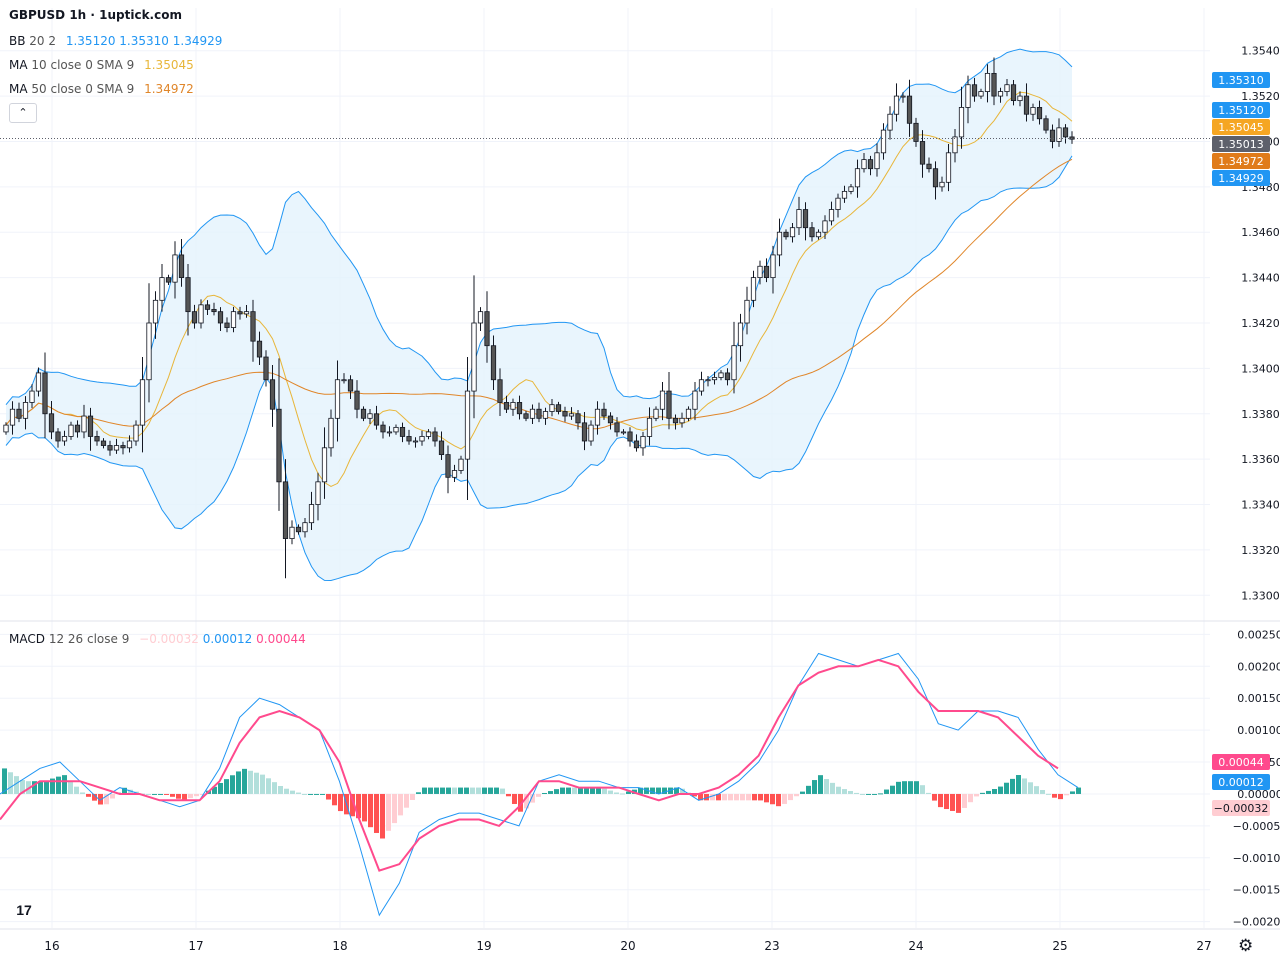 The image size is (1280, 960). I want to click on macd-hist-value: −0.00032, so click(169, 639).